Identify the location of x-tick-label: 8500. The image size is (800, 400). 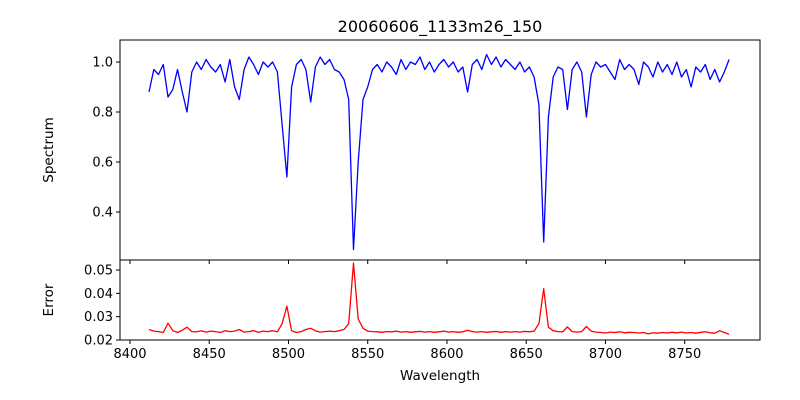
(288, 354).